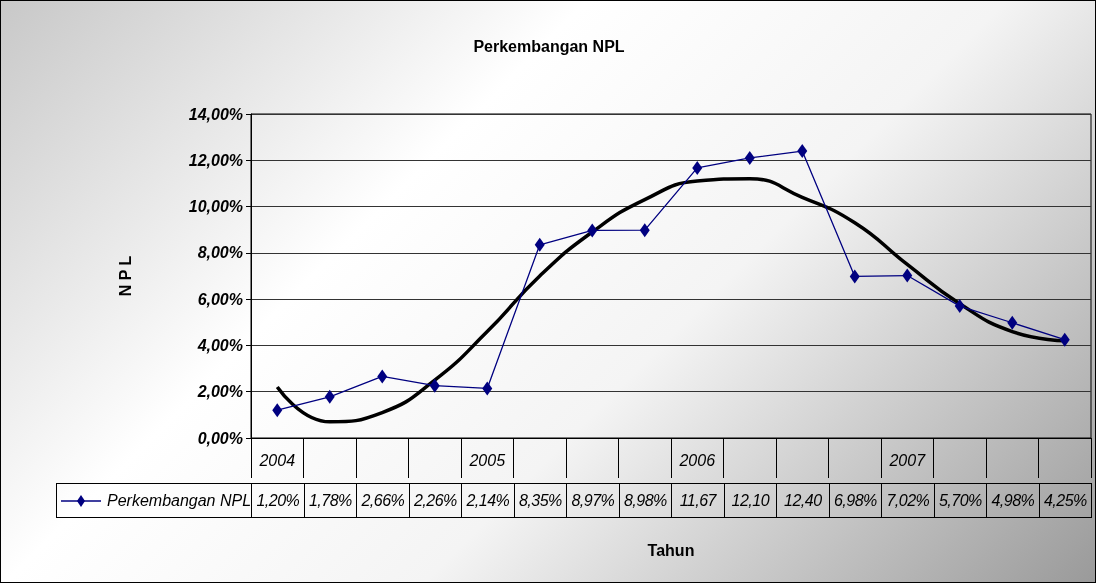 Image resolution: width=1096 pixels, height=583 pixels. Describe the element at coordinates (698, 500) in the screenshot. I see `data-label: 11,67` at that location.